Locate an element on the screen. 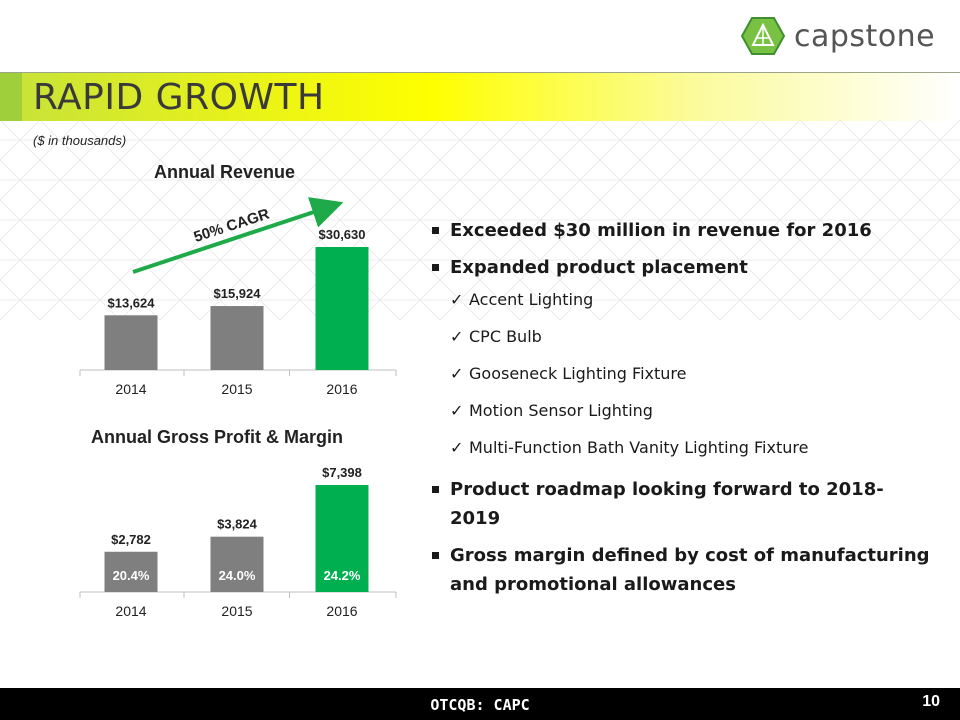 This screenshot has height=720, width=960. revenue-chart-title: Annual Revenue is located at coordinates (225, 172).